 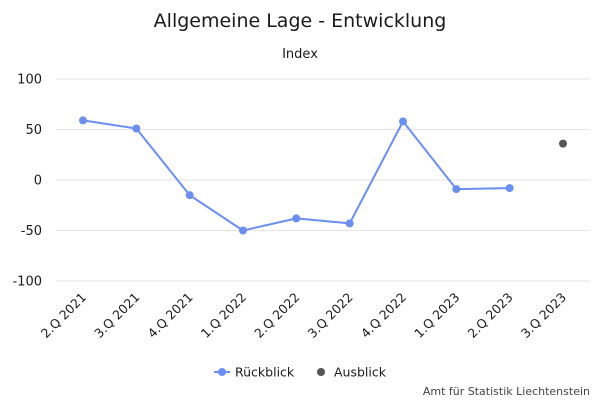 What do you see at coordinates (33, 130) in the screenshot?
I see `y-tick-label: 50` at bounding box center [33, 130].